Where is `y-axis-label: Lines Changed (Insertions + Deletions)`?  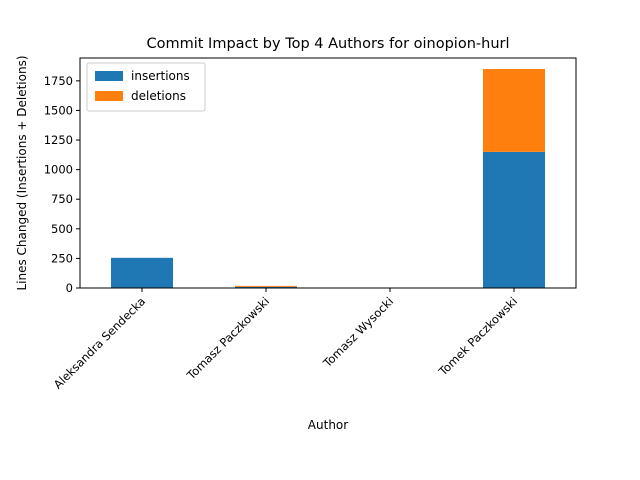 y-axis-label: Lines Changed (Insertions + Deletions) is located at coordinates (22, 172).